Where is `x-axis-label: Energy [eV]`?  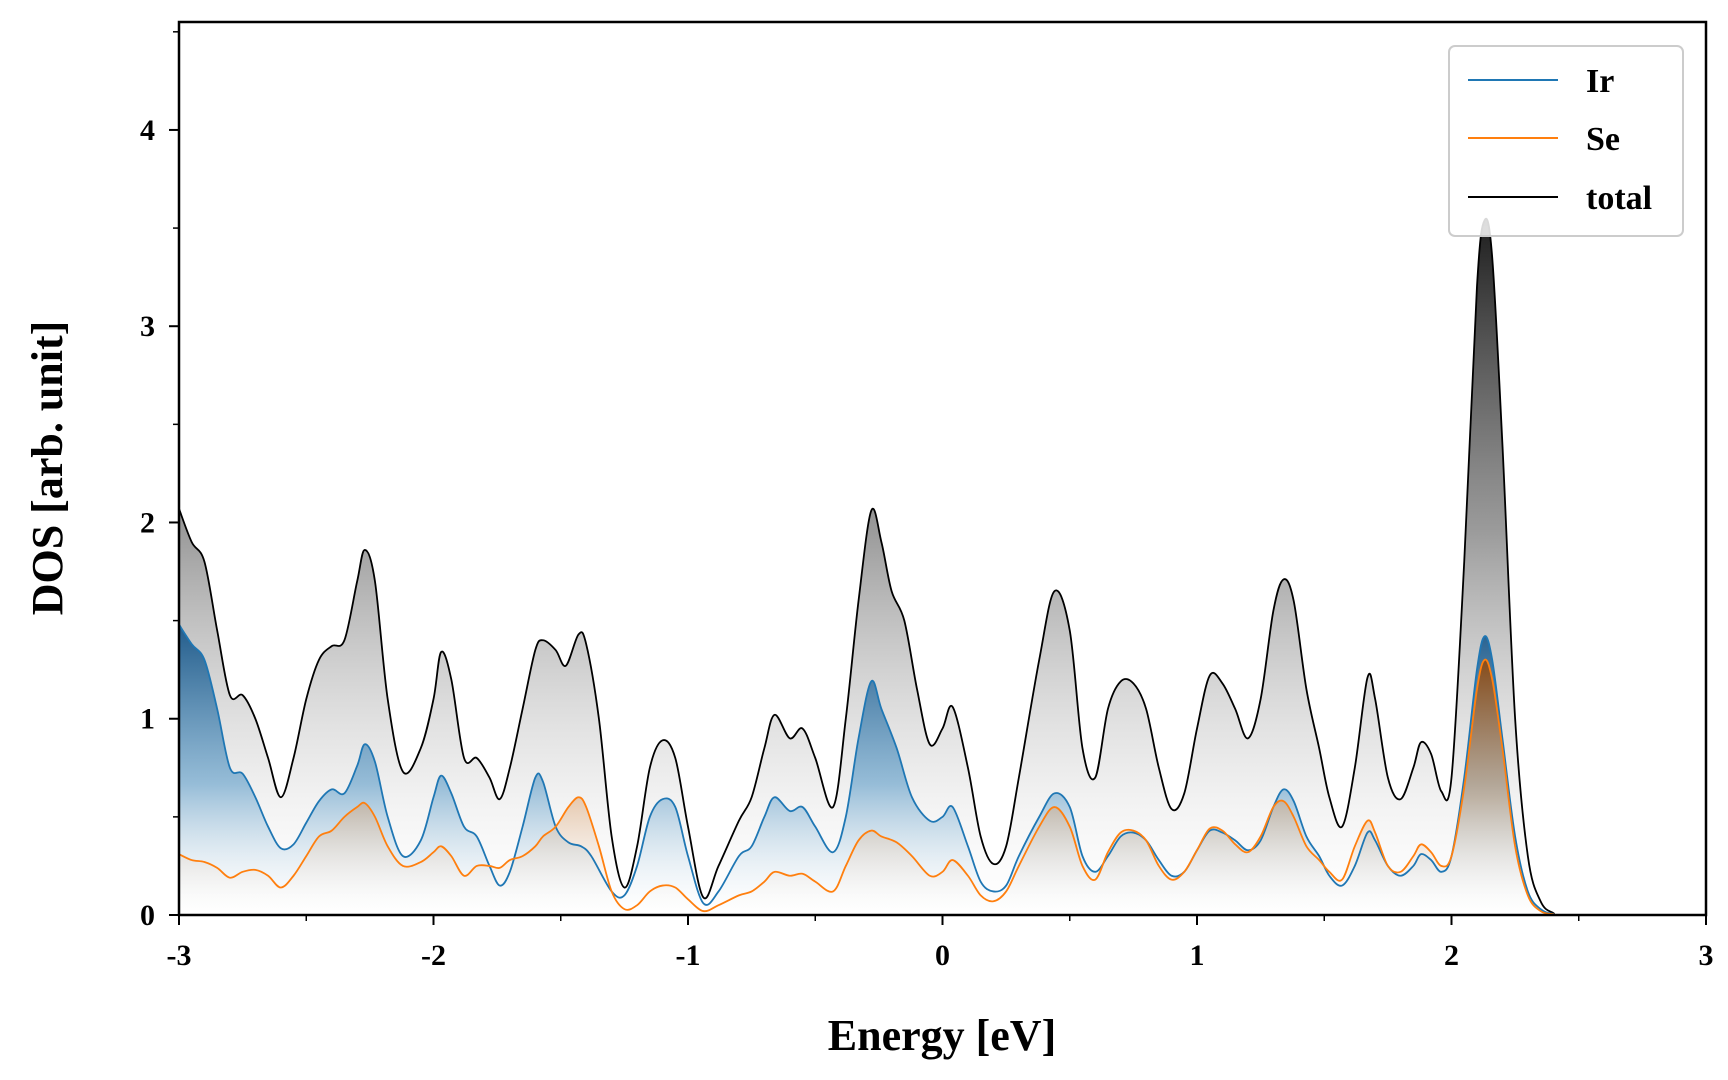 x-axis-label: Energy [eV] is located at coordinates (942, 1035).